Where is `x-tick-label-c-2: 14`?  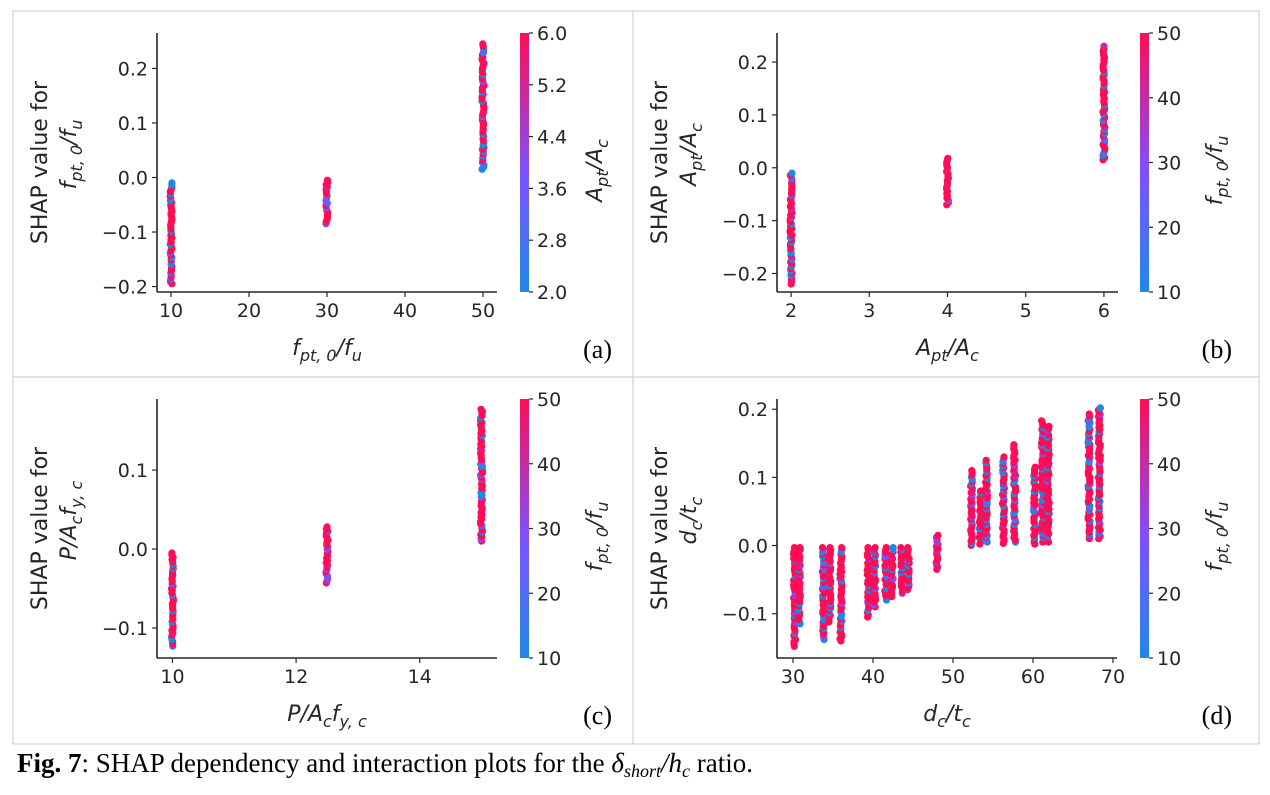
x-tick-label-c-2: 14 is located at coordinates (420, 677).